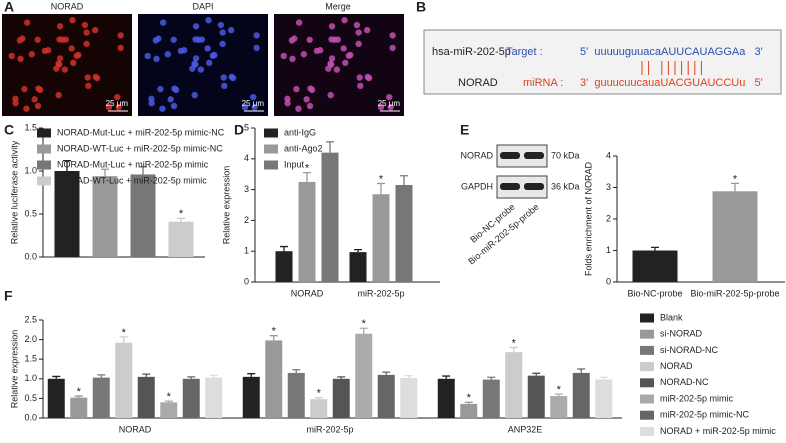 Image resolution: width=786 pixels, height=443 pixels. What do you see at coordinates (30, 170) in the screenshot?
I see `y-tick-label: 1.0` at bounding box center [30, 170].